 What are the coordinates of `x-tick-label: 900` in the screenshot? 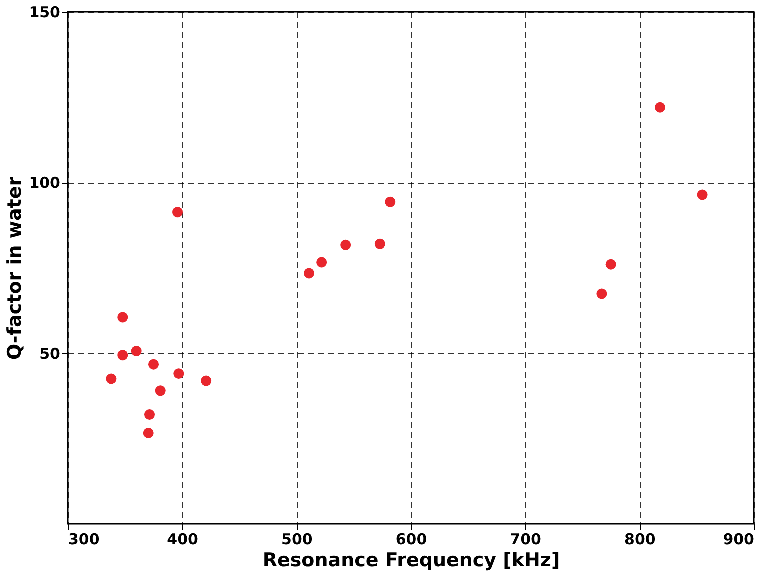 It's located at (738, 539).